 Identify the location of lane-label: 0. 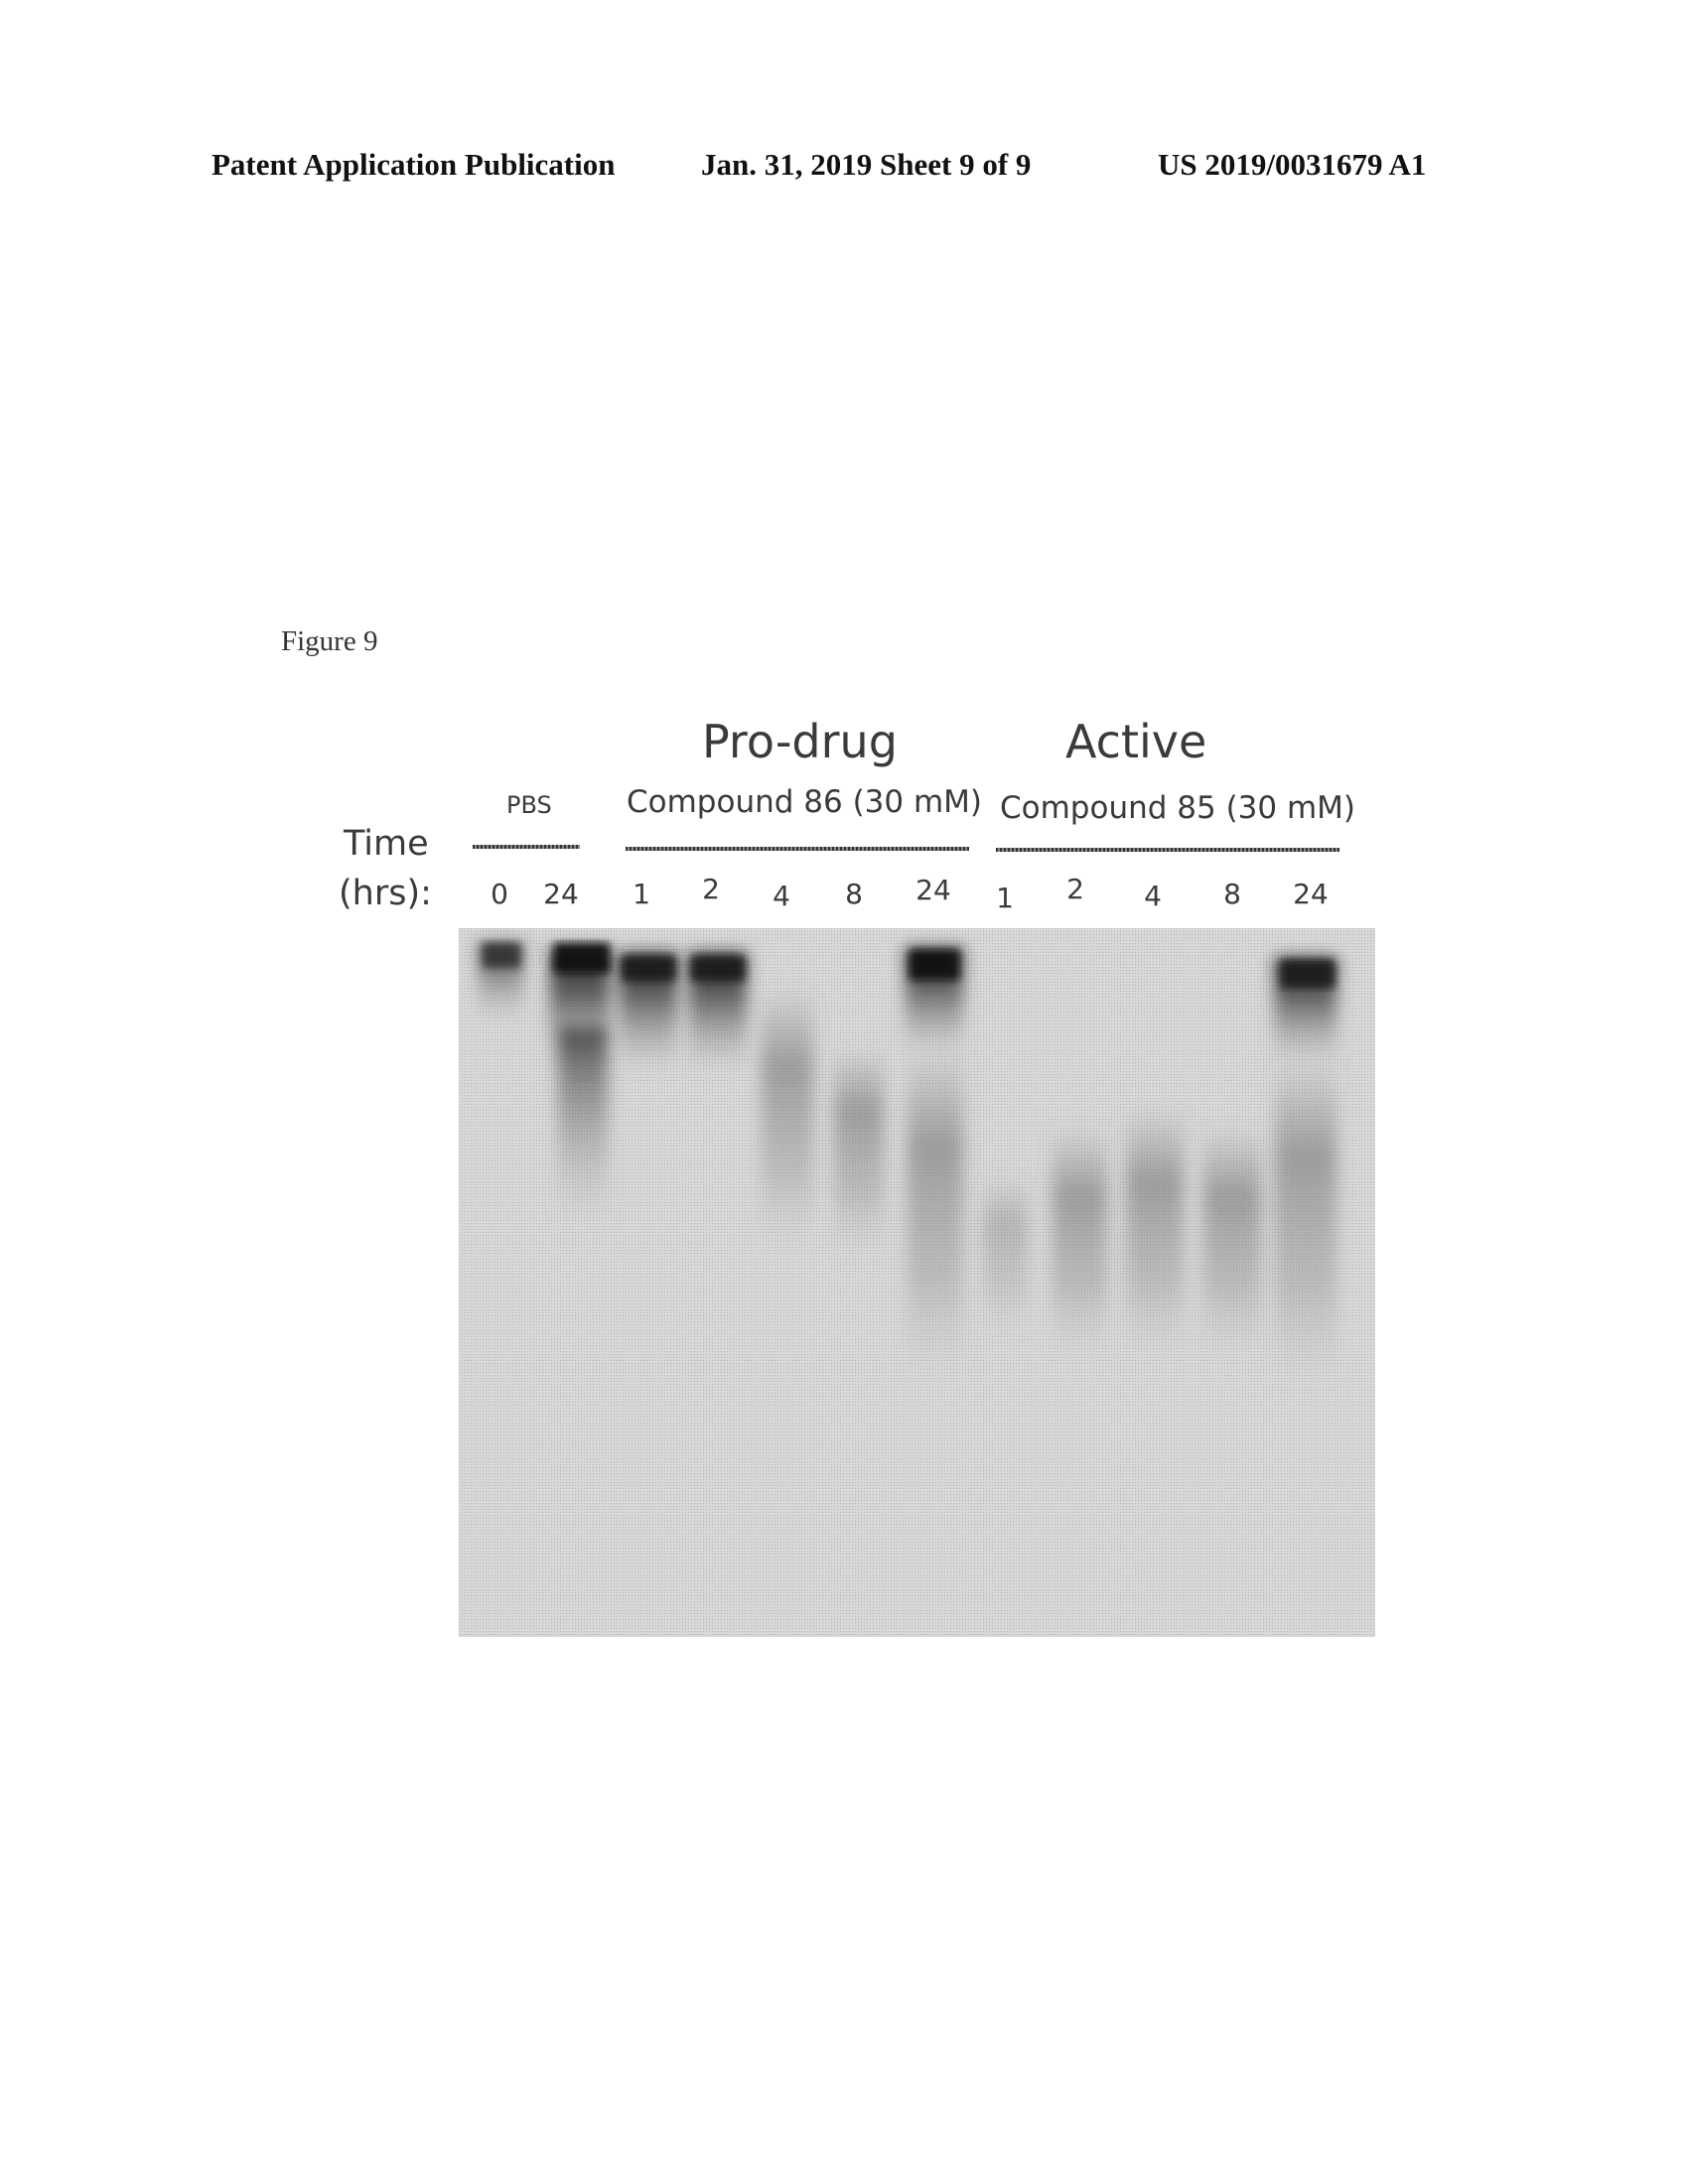
(499, 894).